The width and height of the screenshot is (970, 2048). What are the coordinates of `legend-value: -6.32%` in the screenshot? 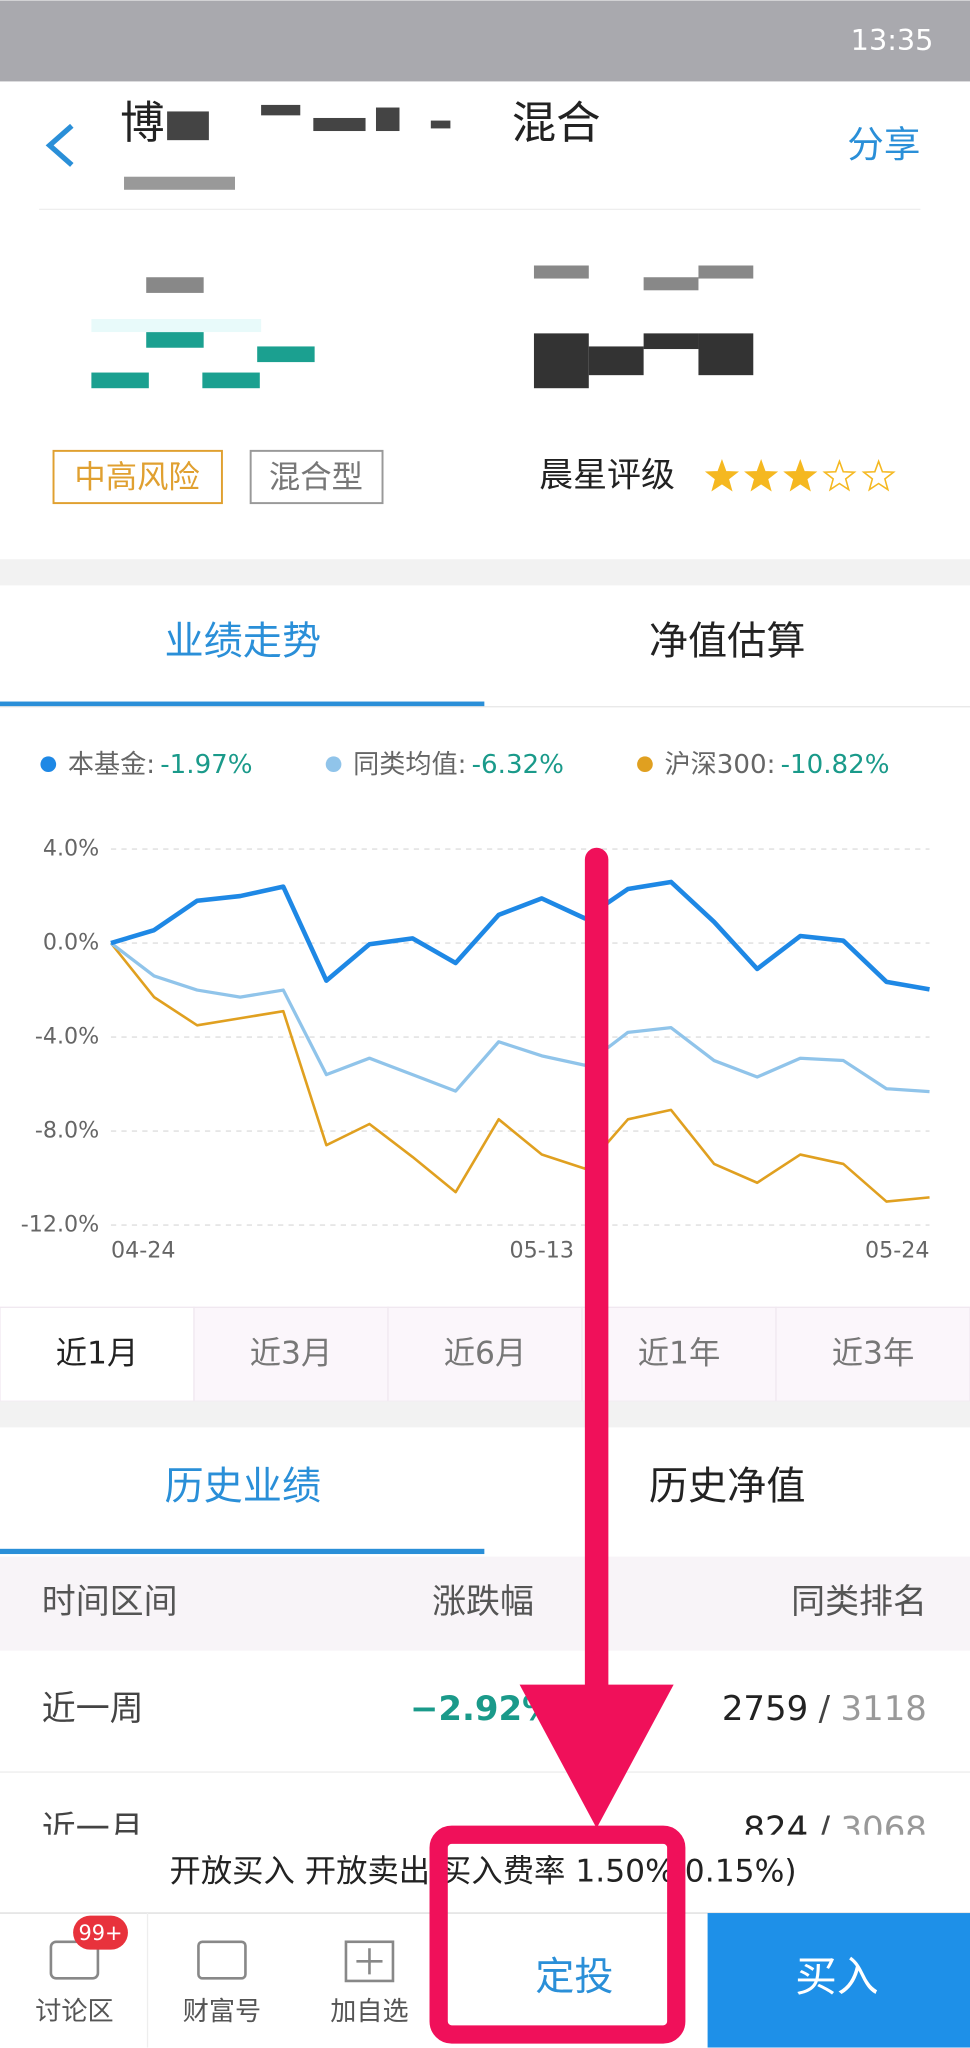 It's located at (518, 765).